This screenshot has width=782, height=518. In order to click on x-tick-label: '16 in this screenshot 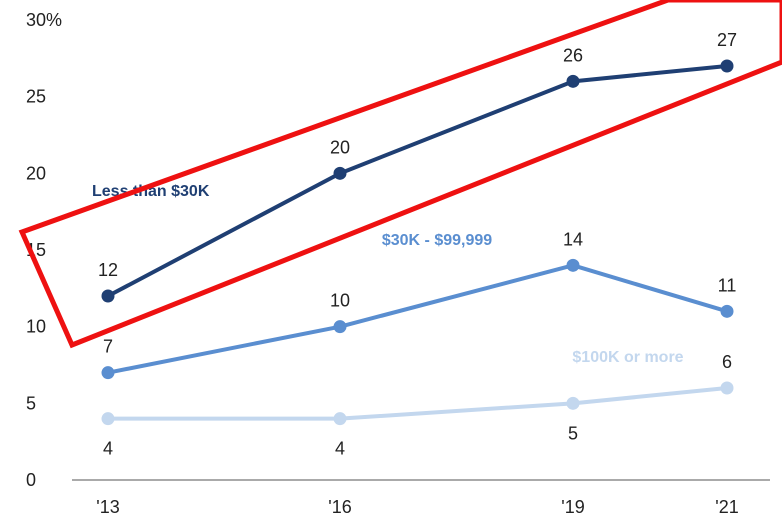, I will do `click(339, 507)`.